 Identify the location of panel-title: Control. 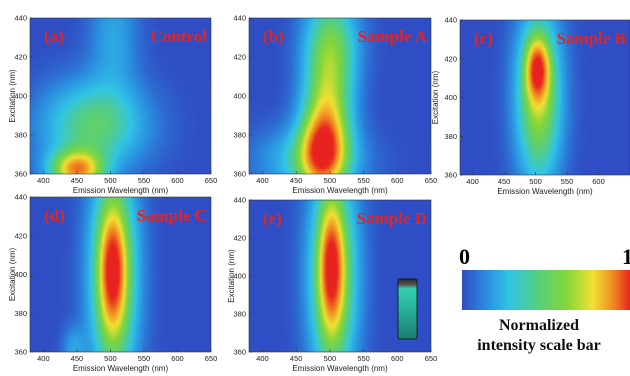
(179, 36).